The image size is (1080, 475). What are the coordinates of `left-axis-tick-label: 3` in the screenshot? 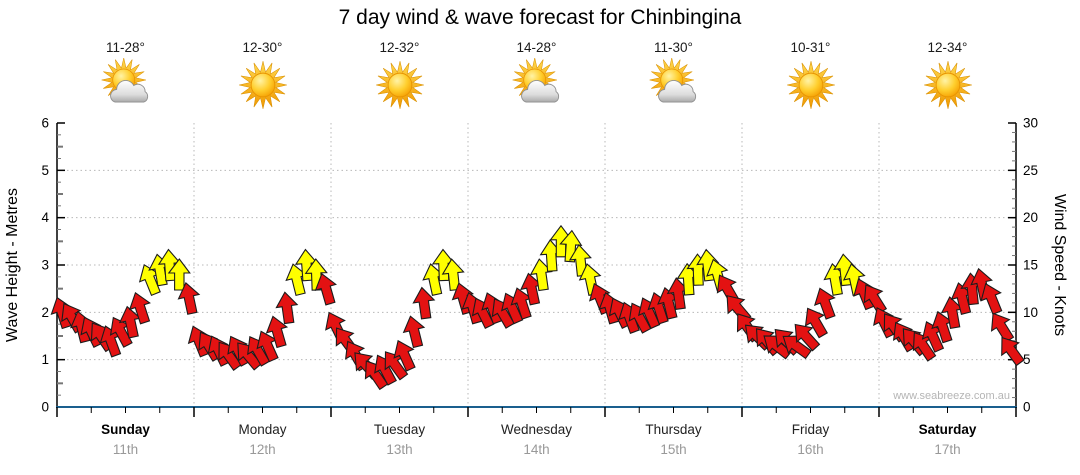 It's located at (45, 265).